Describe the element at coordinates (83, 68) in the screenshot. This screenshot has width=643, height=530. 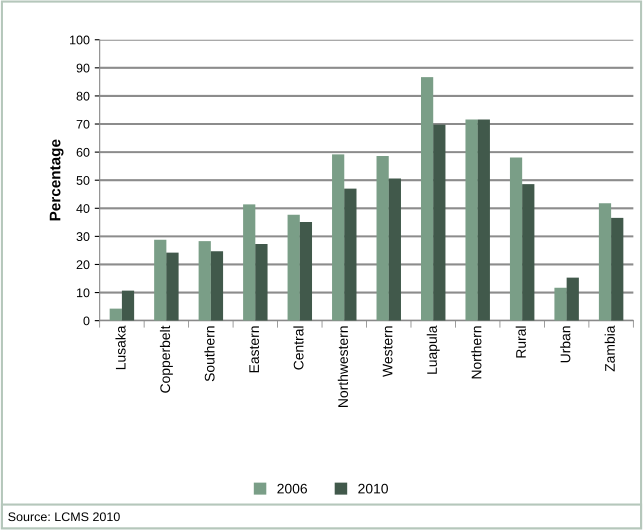
I see `y-tick-label: 90` at that location.